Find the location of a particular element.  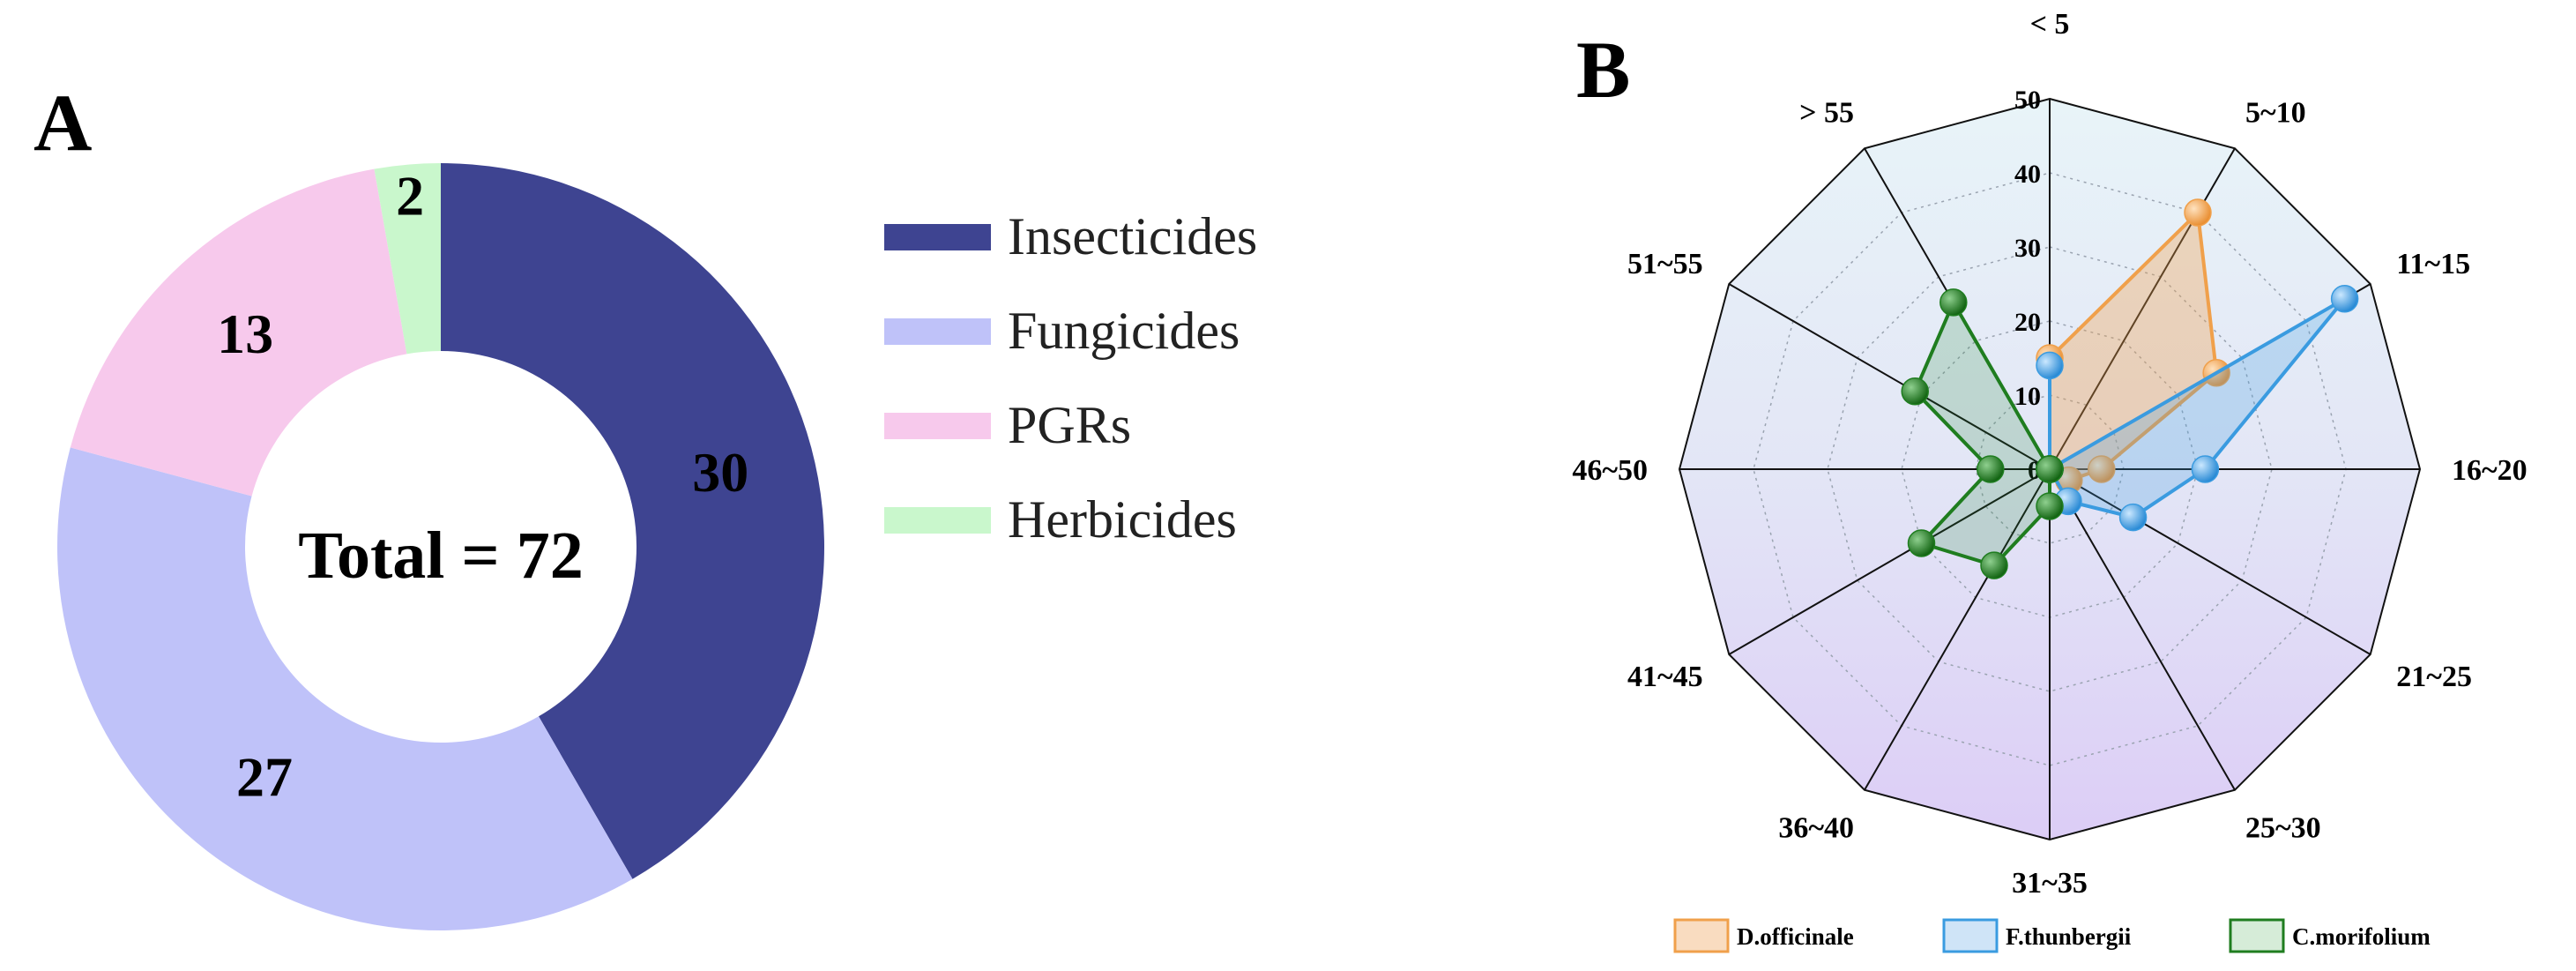

legend-swatch-pgrs is located at coordinates (937, 426).